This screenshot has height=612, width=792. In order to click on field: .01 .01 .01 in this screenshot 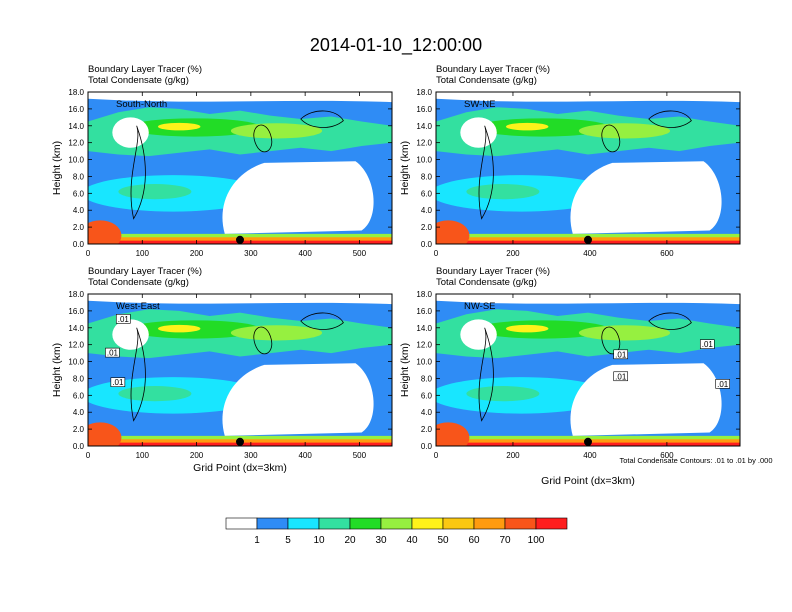, I will do `click(240, 370)`.